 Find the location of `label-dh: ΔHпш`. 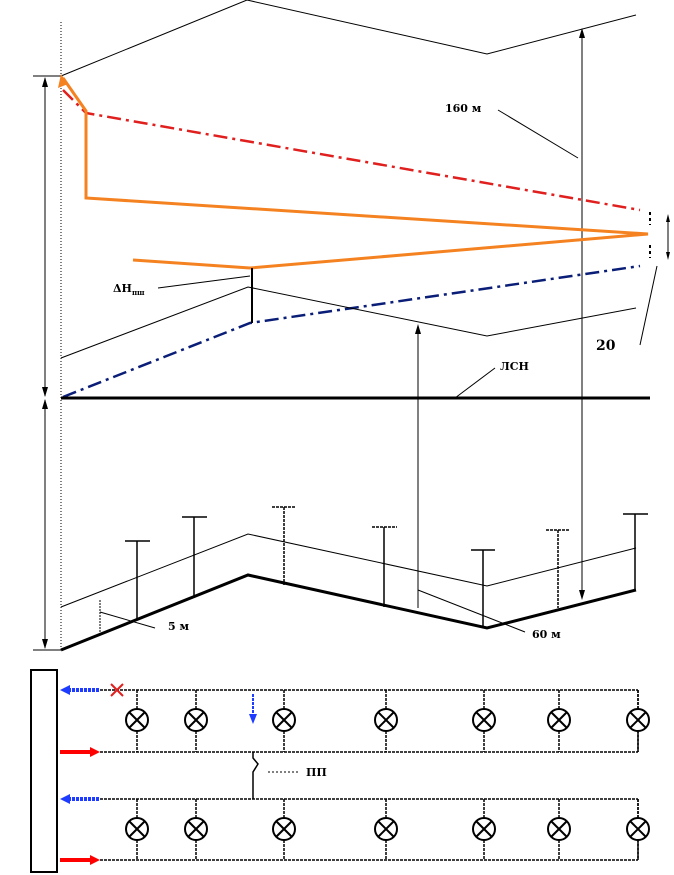

label-dh: ΔHпш is located at coordinates (129, 289).